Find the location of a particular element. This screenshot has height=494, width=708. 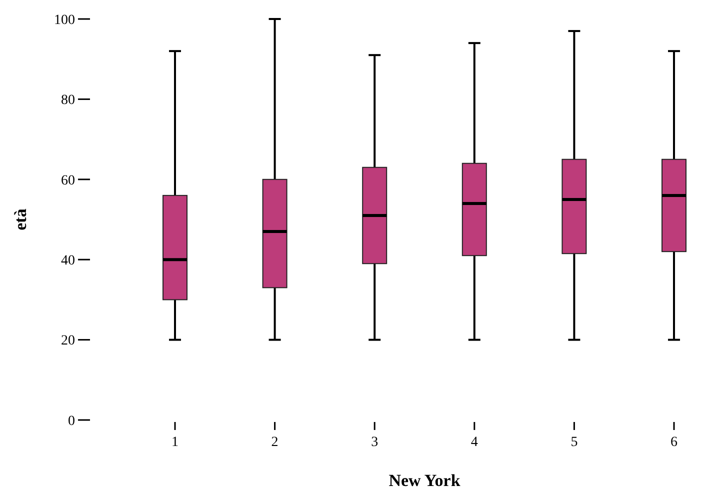

y-tick-label: 80 is located at coordinates (68, 100).